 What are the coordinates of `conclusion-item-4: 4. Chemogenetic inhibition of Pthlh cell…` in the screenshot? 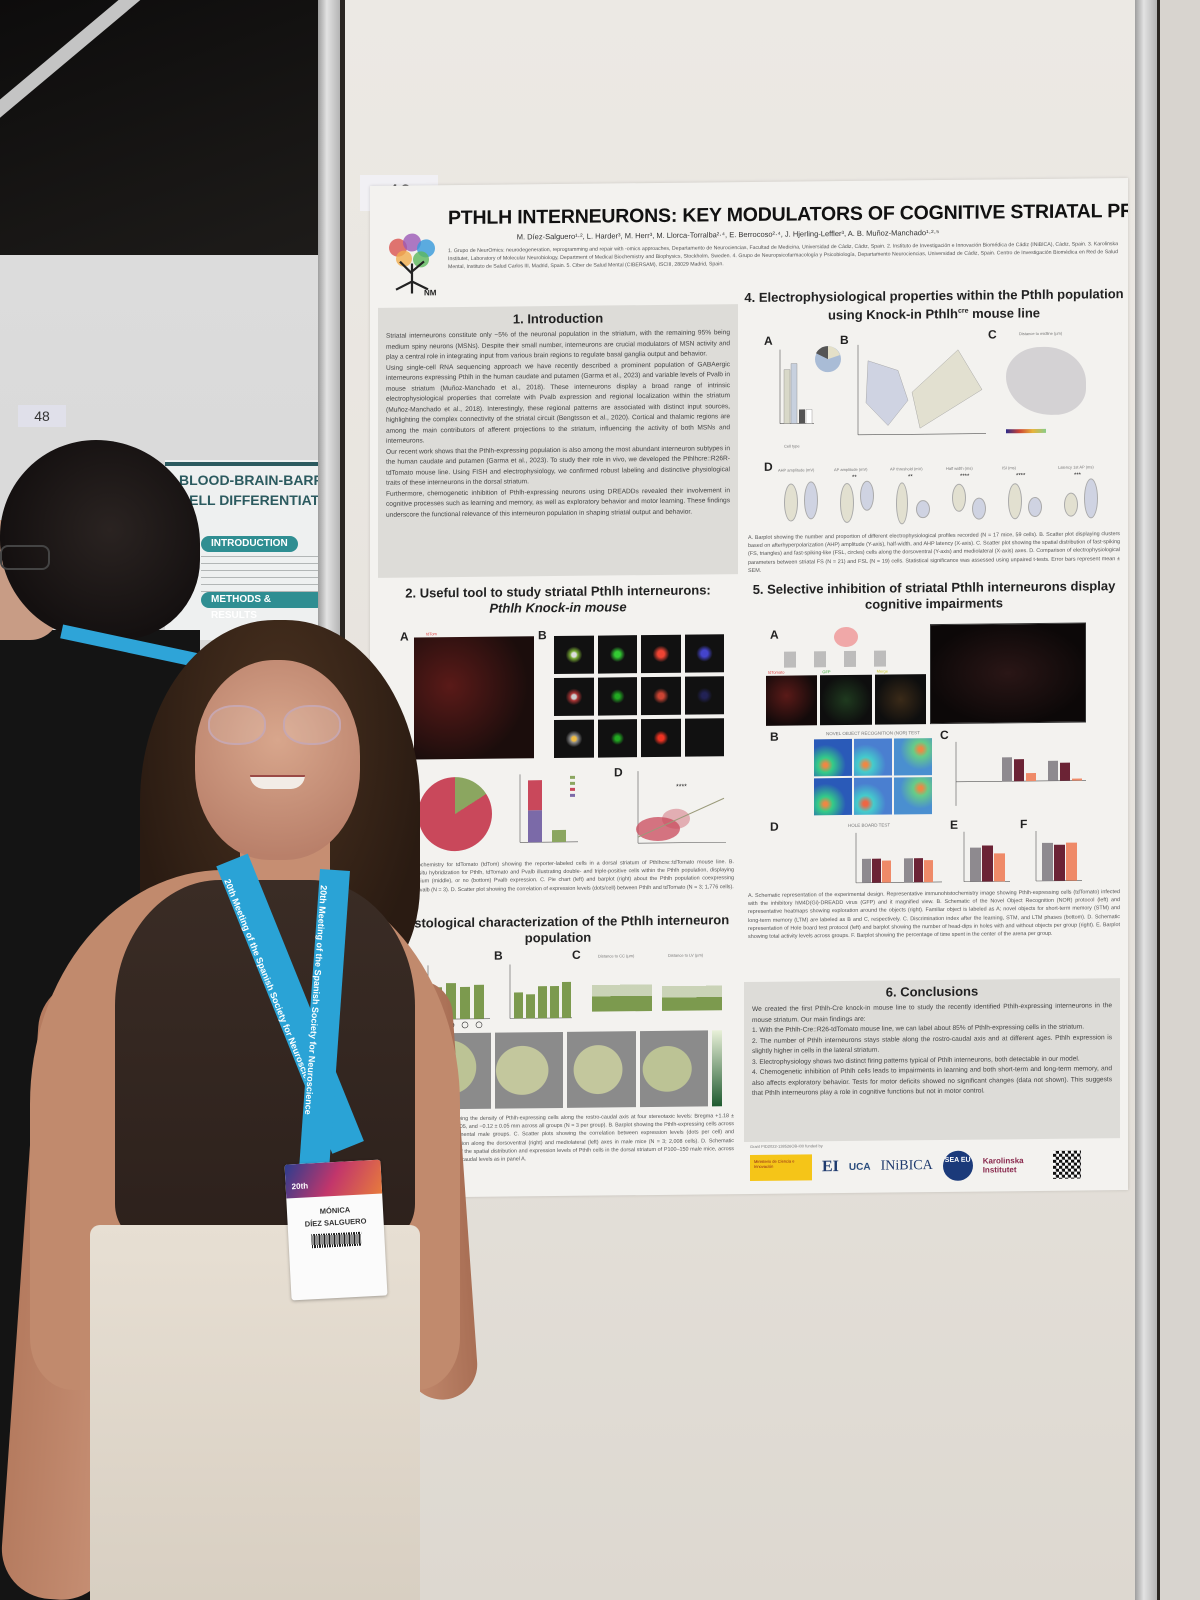 It's located at (932, 1081).